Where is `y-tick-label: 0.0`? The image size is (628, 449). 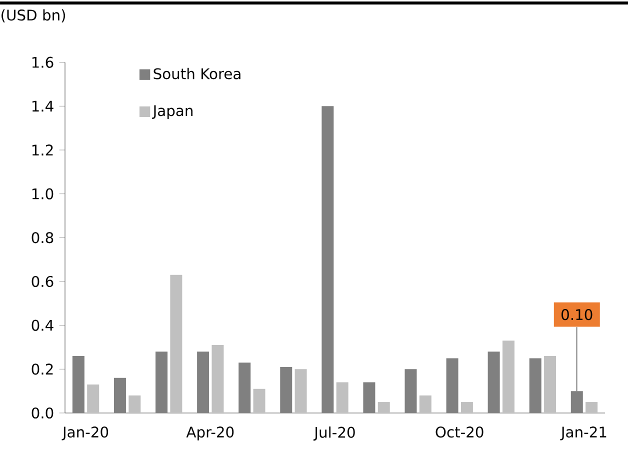 y-tick-label: 0.0 is located at coordinates (43, 413).